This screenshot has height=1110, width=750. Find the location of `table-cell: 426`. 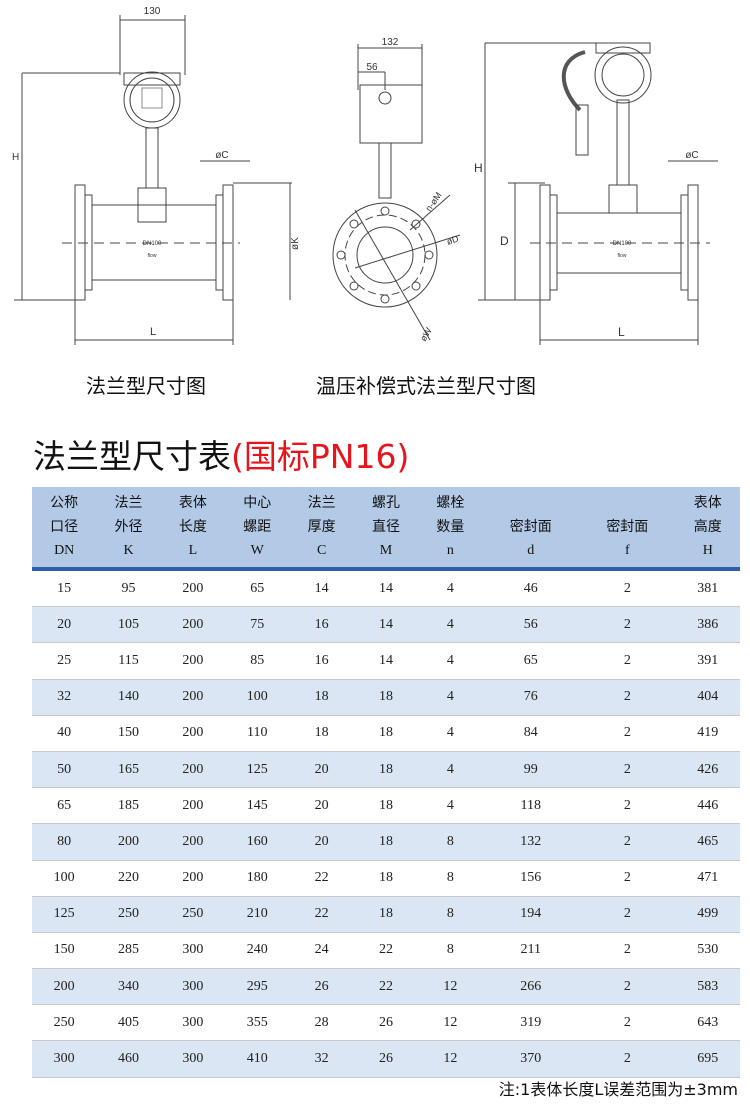

table-cell: 426 is located at coordinates (707, 770).